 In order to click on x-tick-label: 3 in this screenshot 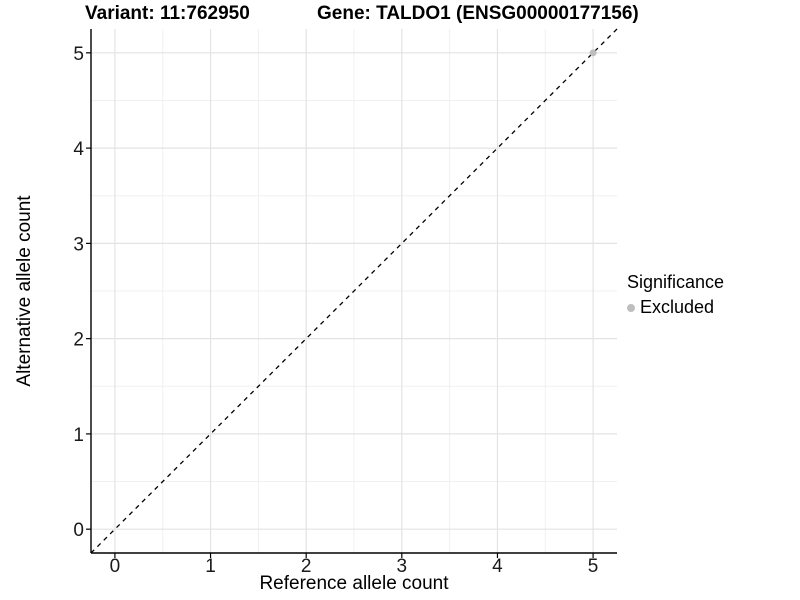, I will do `click(402, 566)`.